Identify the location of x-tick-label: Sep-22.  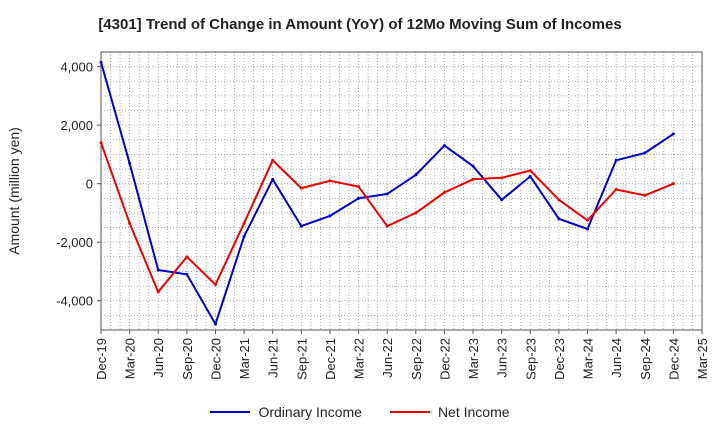
(416, 359).